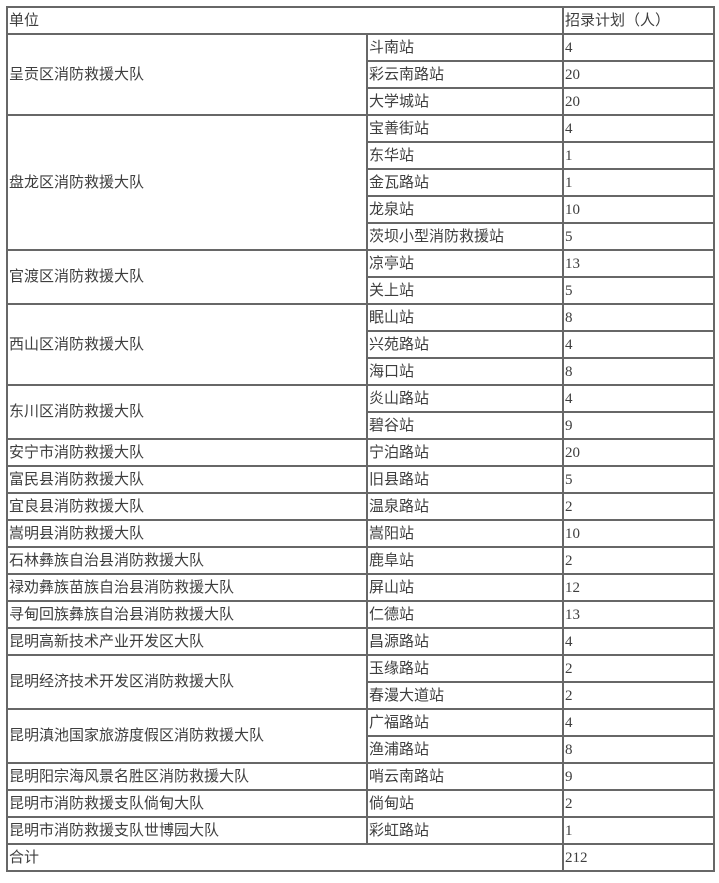 Image resolution: width=719 pixels, height=883 pixels. I want to click on station-cell: 碧谷站, so click(465, 425).